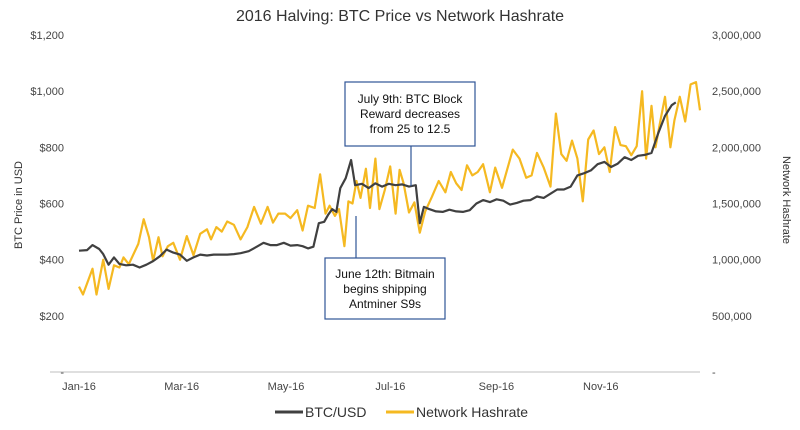  Describe the element at coordinates (52, 205) in the screenshot. I see `y-left-tick-label: $600` at that location.